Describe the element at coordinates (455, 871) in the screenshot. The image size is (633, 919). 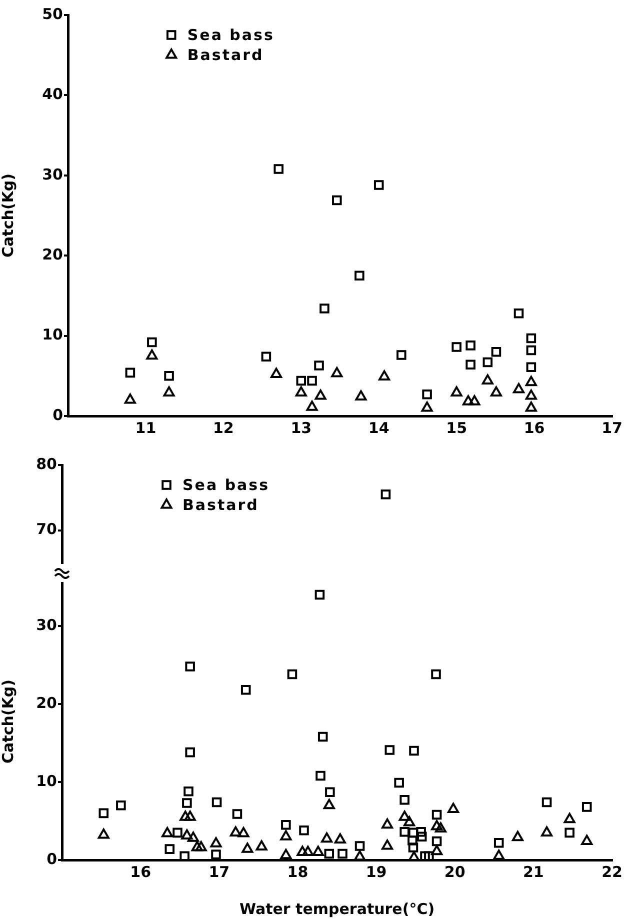
I see `x-tick-label: 20` at that location.